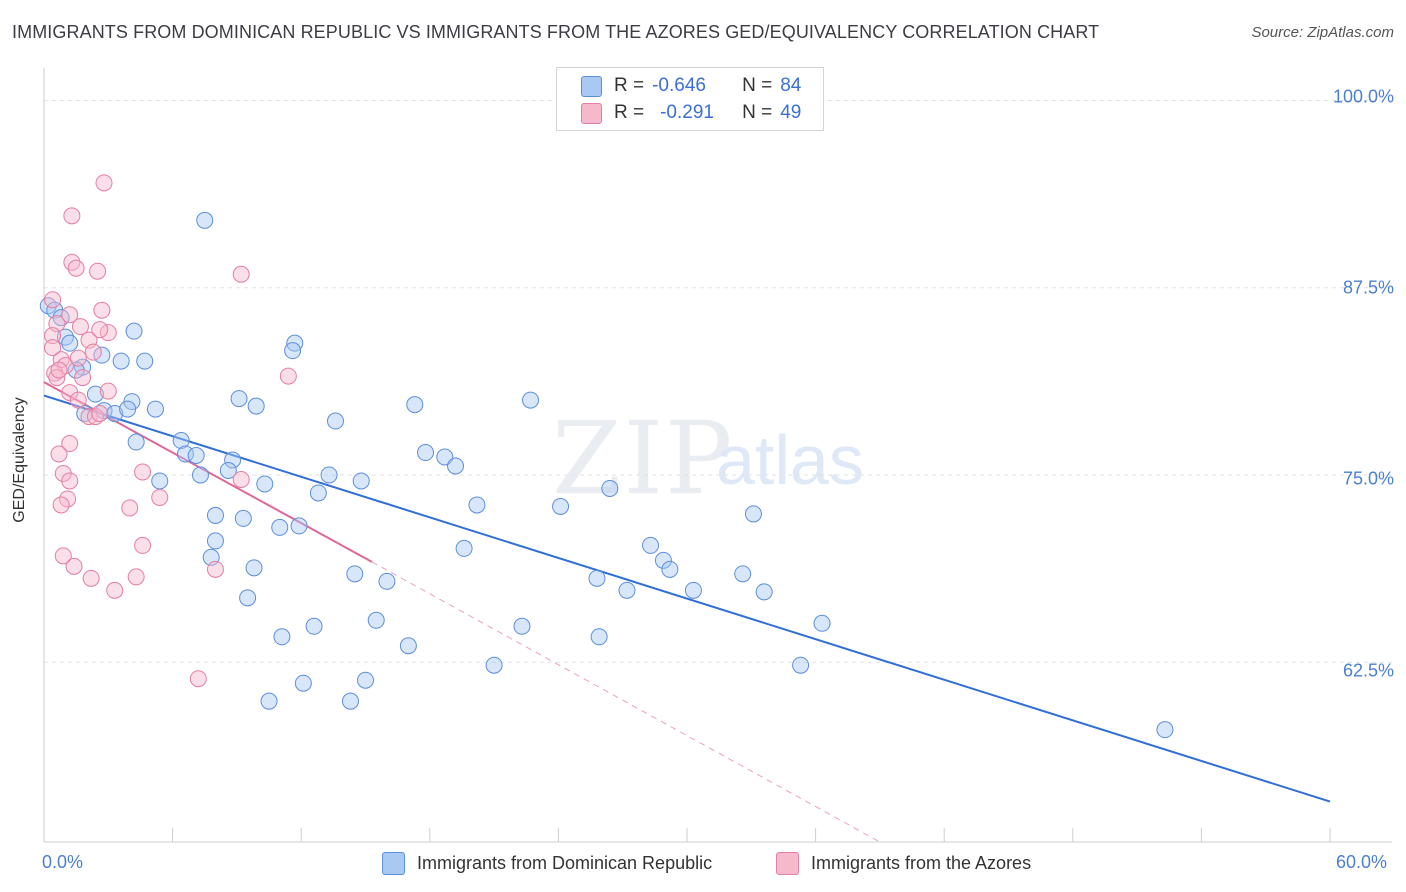 Image resolution: width=1406 pixels, height=892 pixels. I want to click on legend-swatch-blue, so click(591, 86).